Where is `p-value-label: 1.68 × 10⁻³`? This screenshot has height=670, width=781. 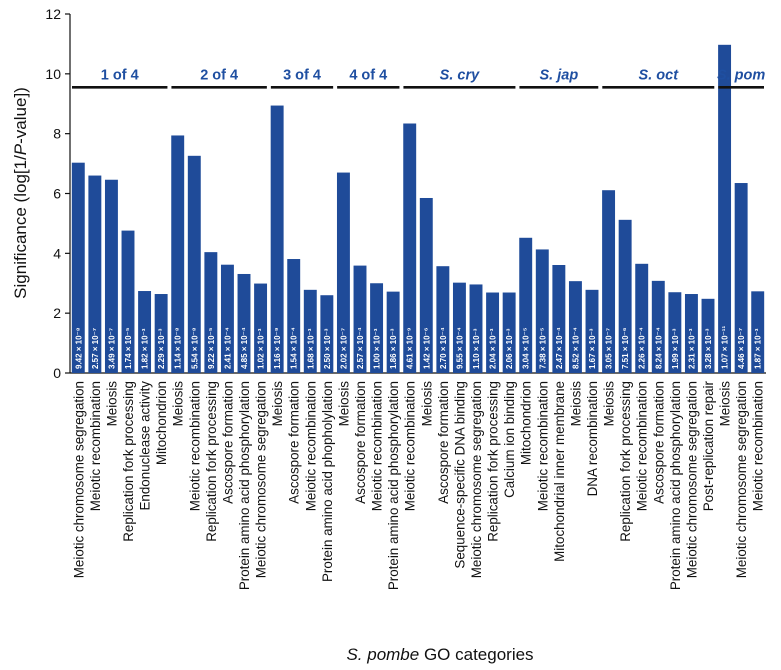 p-value-label: 1.68 × 10⁻³ is located at coordinates (310, 348).